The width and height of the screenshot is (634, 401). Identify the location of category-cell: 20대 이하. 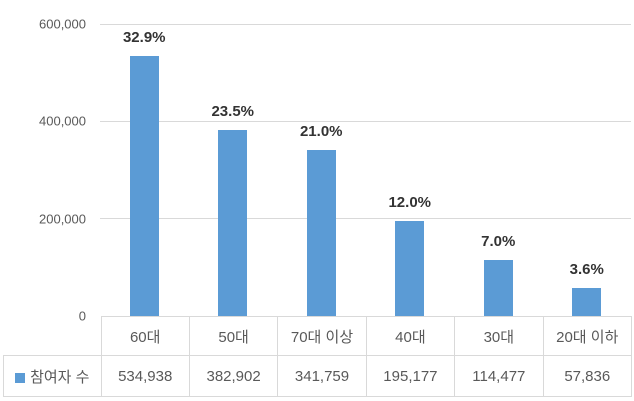
(587, 336).